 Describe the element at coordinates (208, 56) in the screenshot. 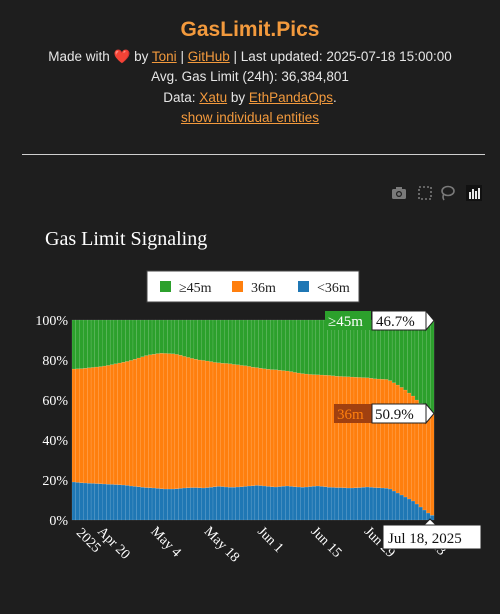

I see `github-link: GitHub` at that location.